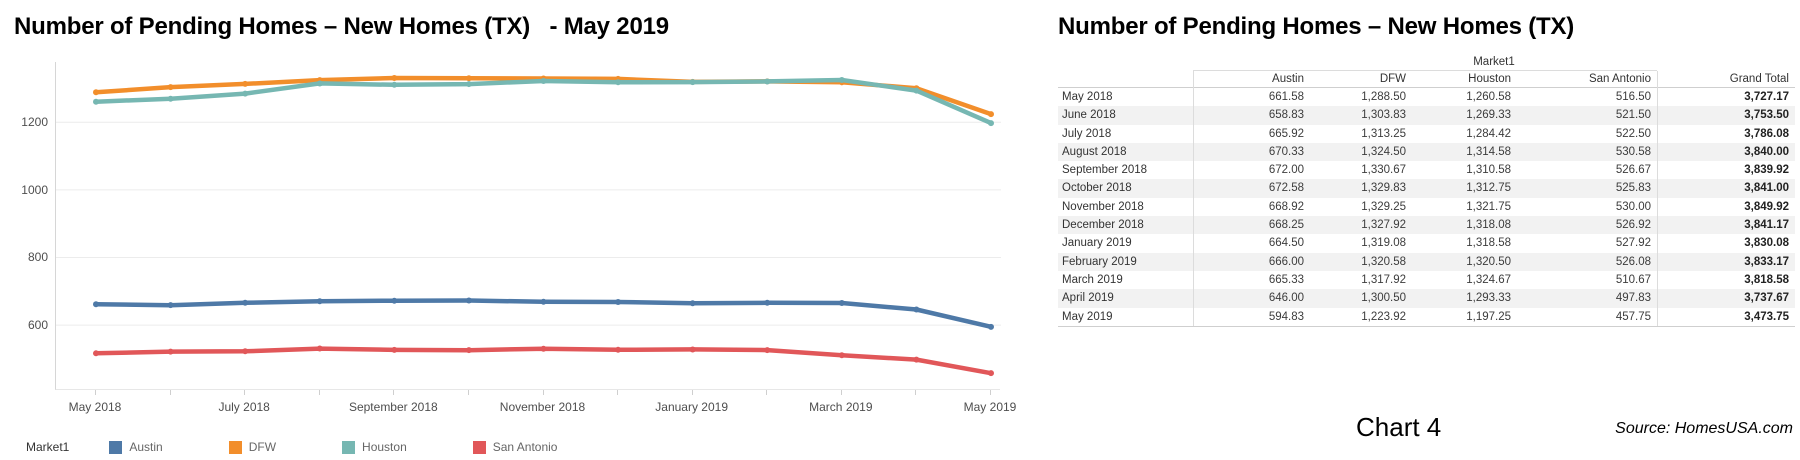  Describe the element at coordinates (146, 447) in the screenshot. I see `legend-label: Austin` at that location.